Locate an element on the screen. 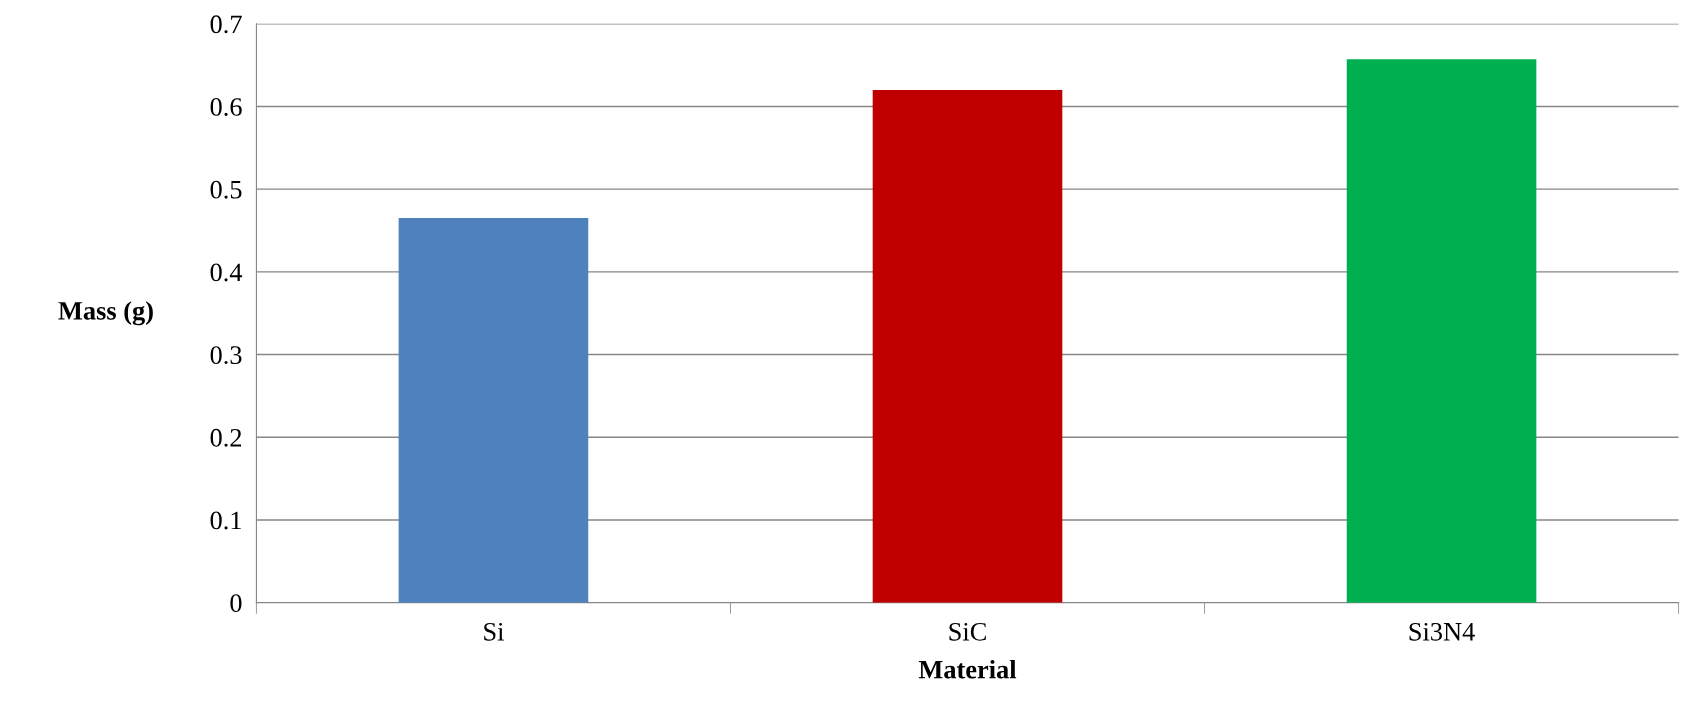 The height and width of the screenshot is (720, 1687). y-tick-label: 0.7 is located at coordinates (226, 24).